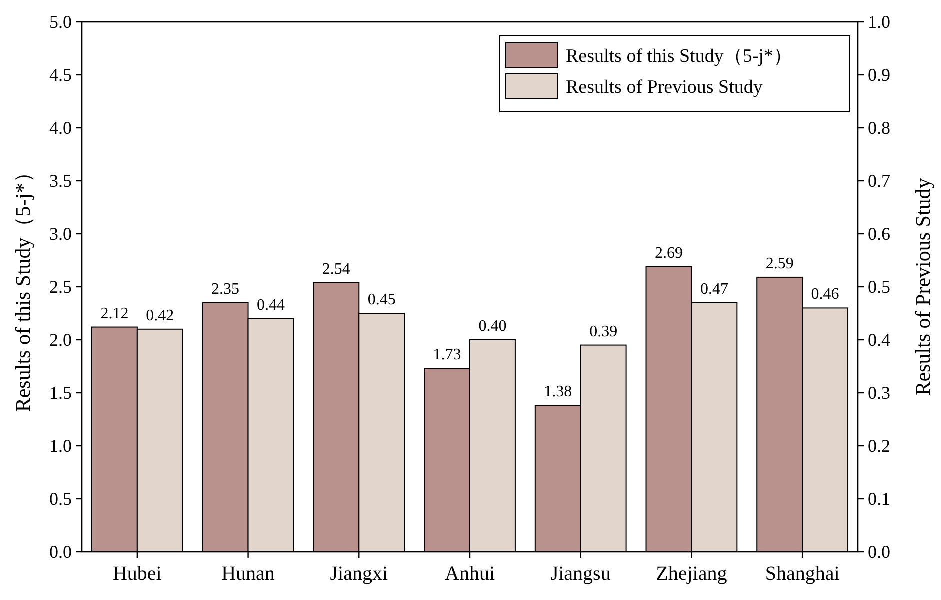 The height and width of the screenshot is (600, 941). I want to click on x-tick-label: Hunan, so click(248, 574).